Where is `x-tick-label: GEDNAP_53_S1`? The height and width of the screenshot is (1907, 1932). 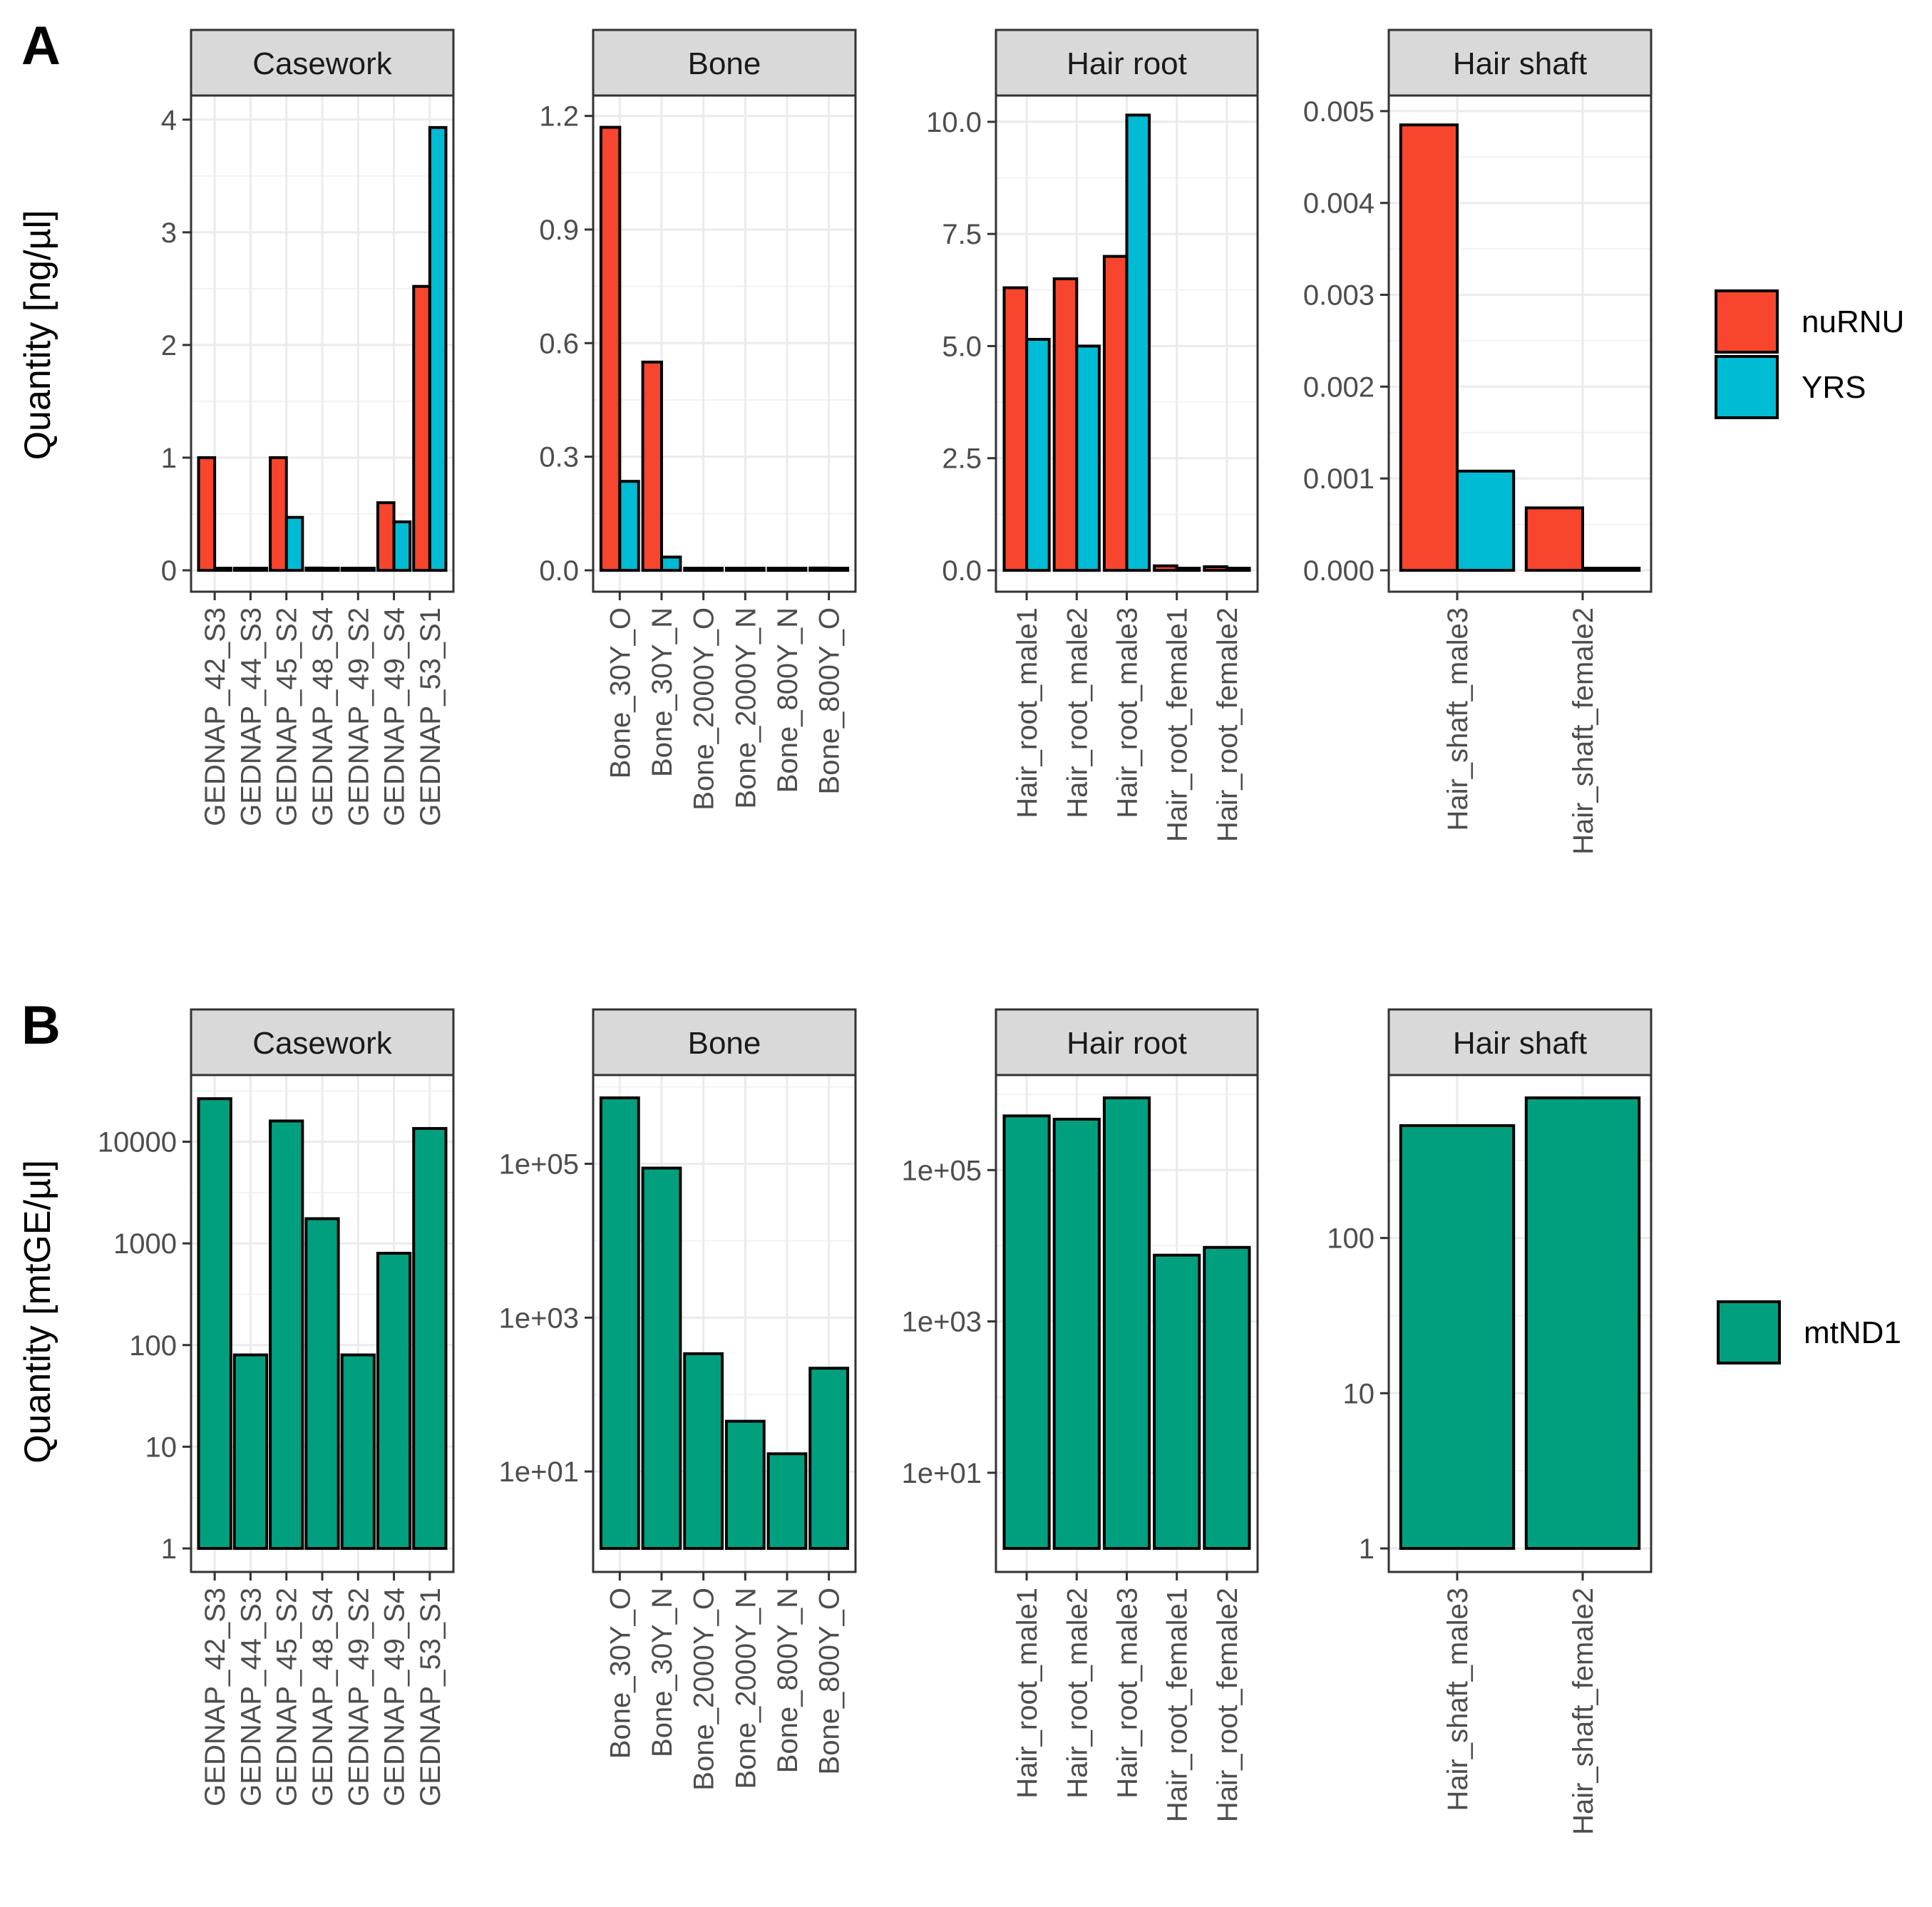 x-tick-label: GEDNAP_53_S1 is located at coordinates (431, 1697).